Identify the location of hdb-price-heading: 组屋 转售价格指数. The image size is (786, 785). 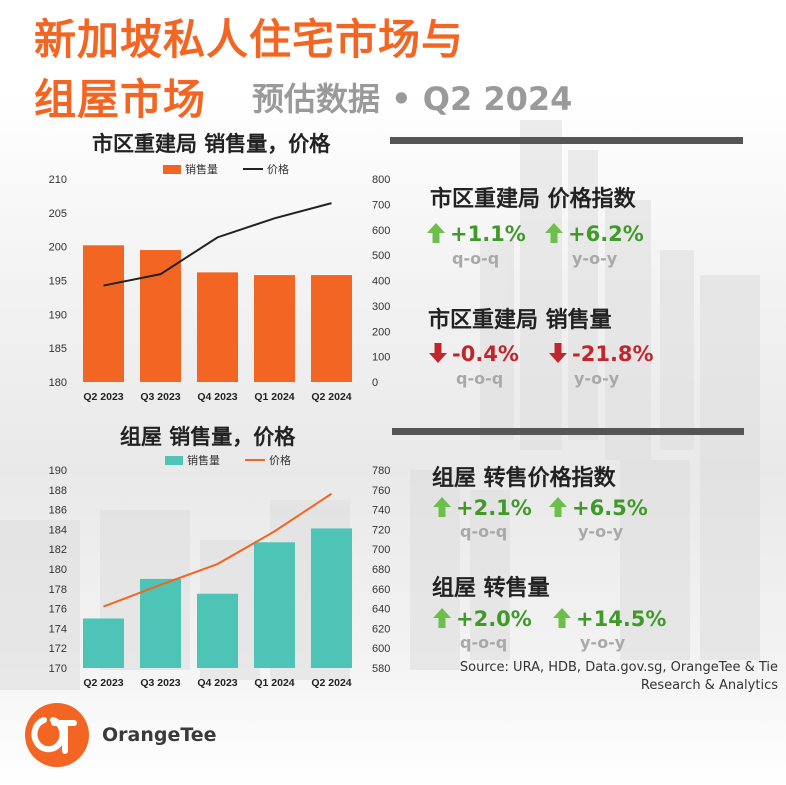
(524, 478).